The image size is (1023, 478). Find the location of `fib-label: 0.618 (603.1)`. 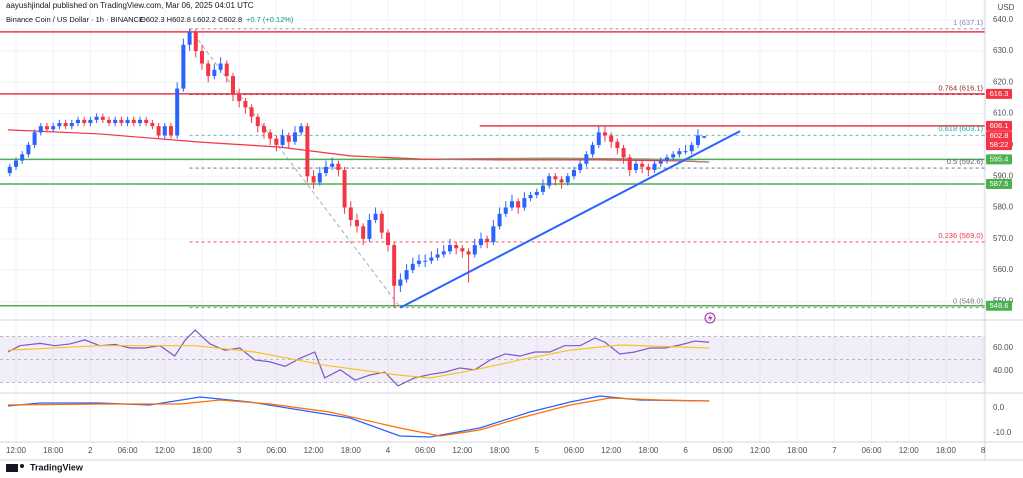

fib-label: 0.618 (603.1) is located at coordinates (960, 128).